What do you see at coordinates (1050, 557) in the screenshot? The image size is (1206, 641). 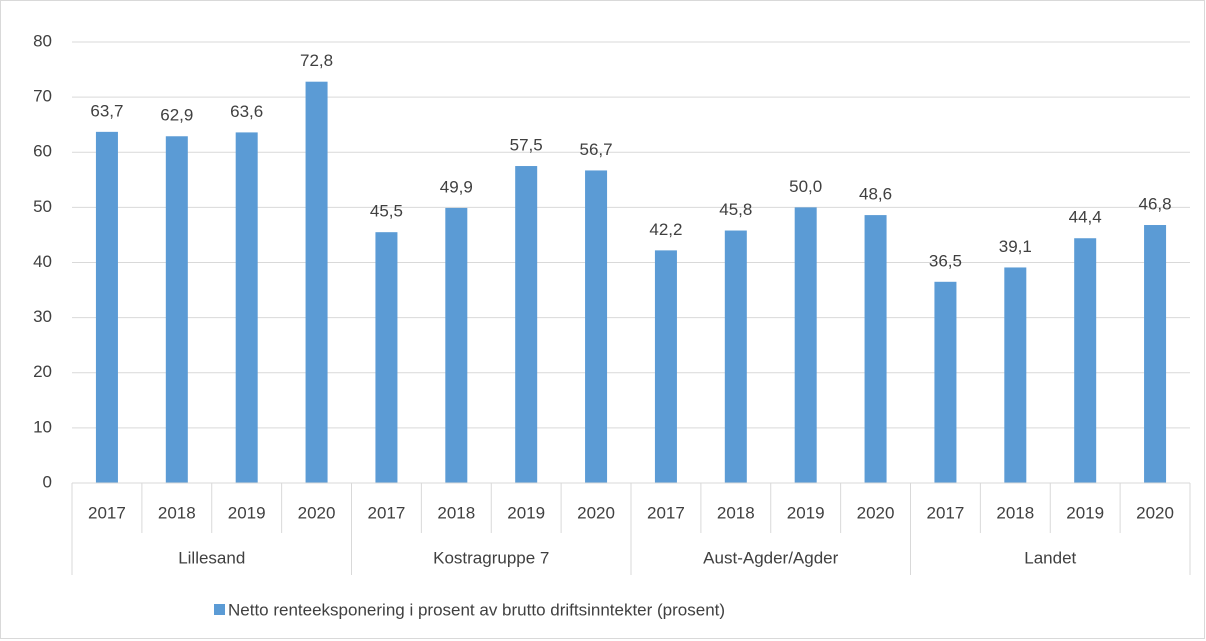 I see `group-label: Landet` at bounding box center [1050, 557].